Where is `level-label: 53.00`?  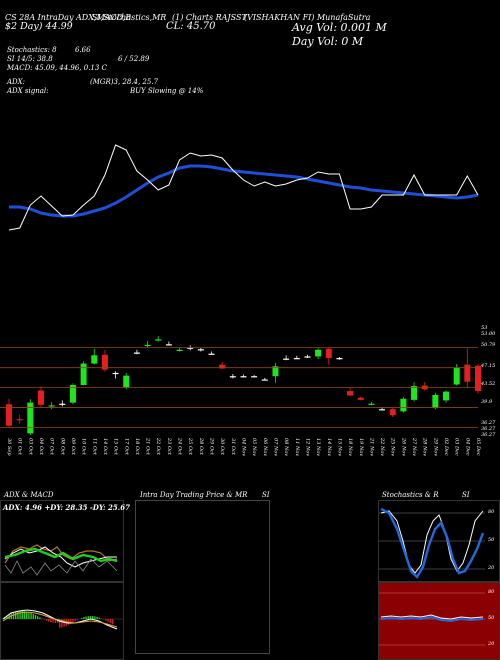 level-label: 53.00 is located at coordinates (488, 334).